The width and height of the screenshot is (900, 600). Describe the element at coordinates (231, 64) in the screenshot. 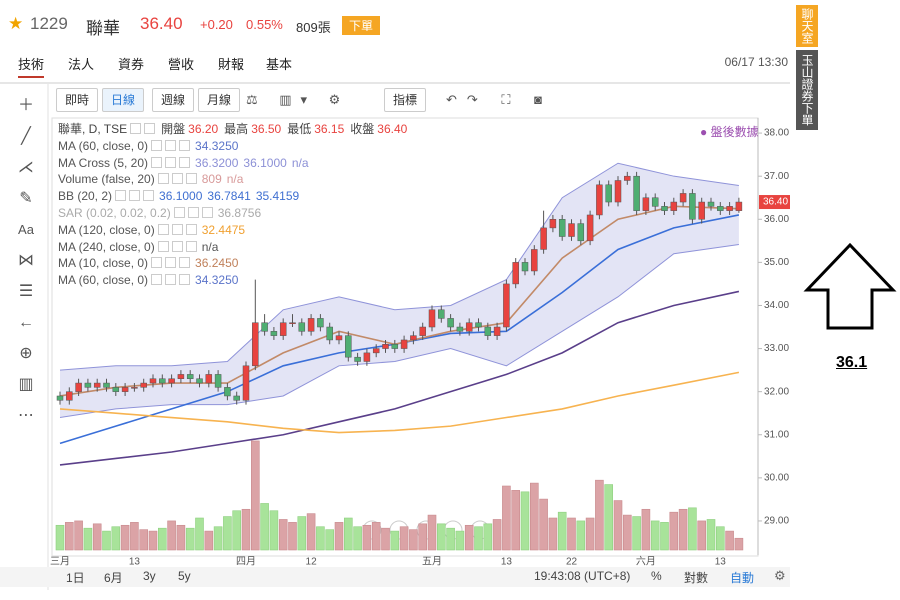

I see `tab: 財報` at that location.